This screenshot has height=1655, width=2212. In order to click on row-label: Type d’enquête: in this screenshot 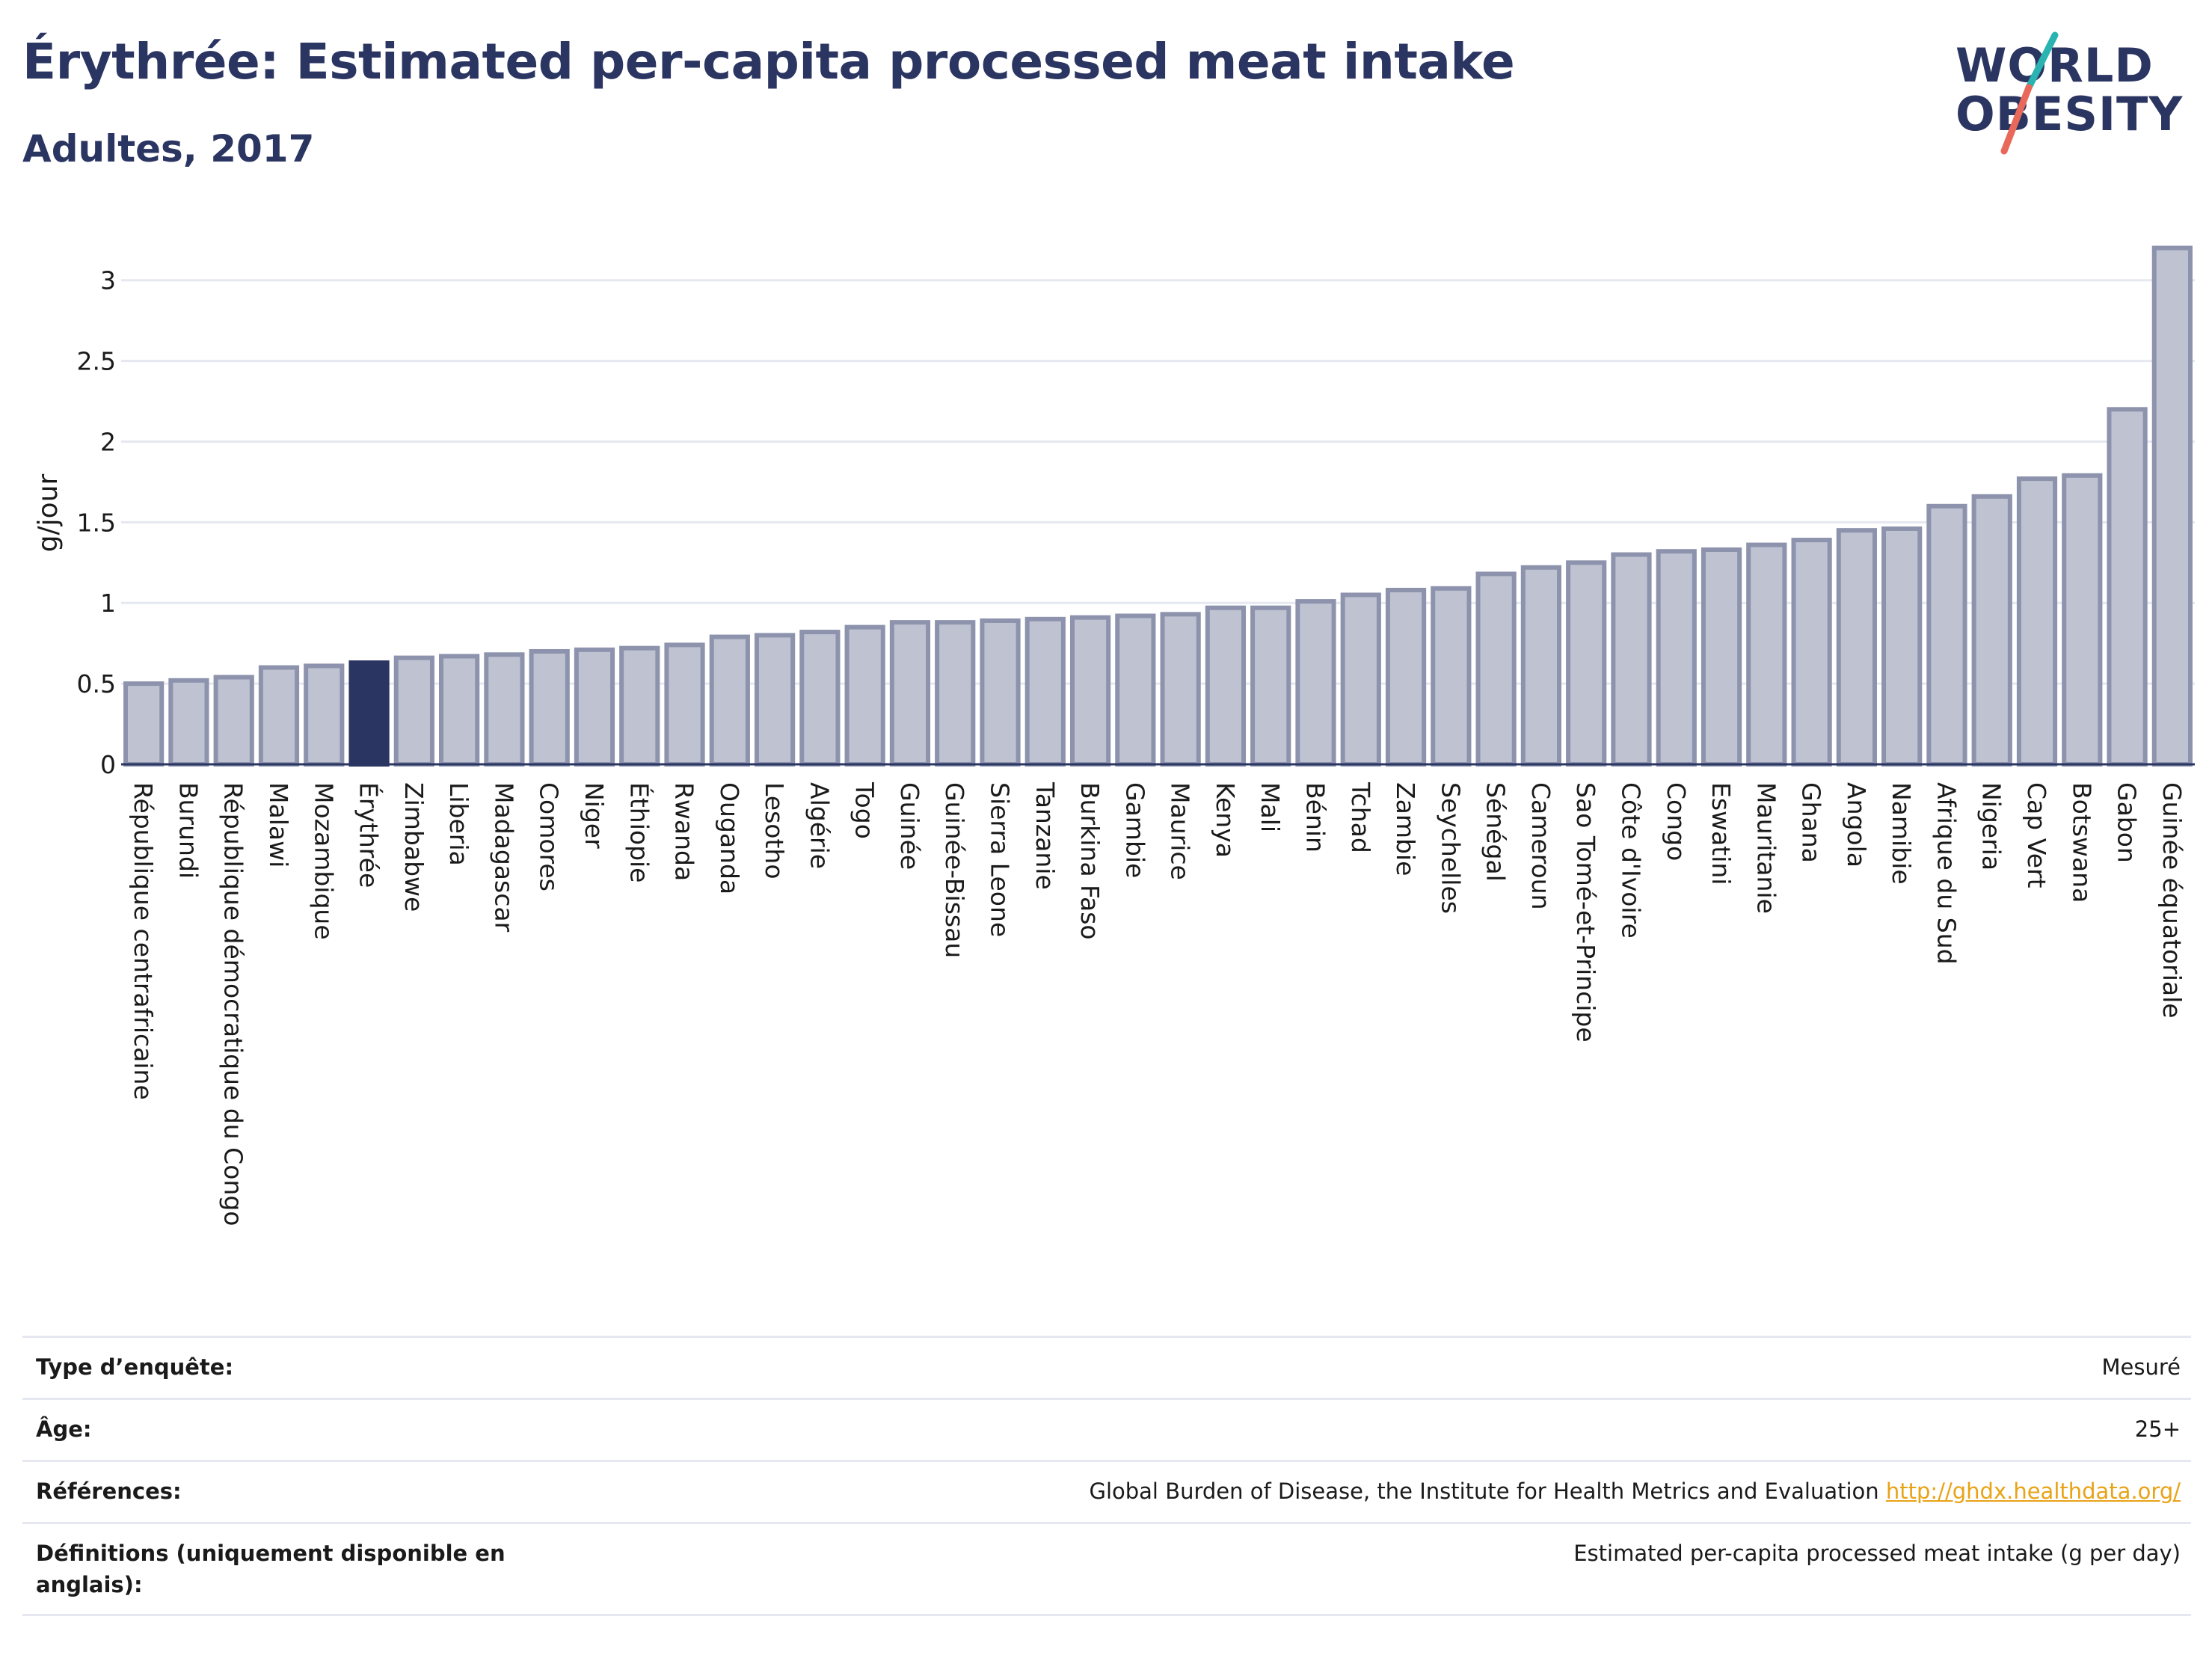, I will do `click(135, 1367)`.